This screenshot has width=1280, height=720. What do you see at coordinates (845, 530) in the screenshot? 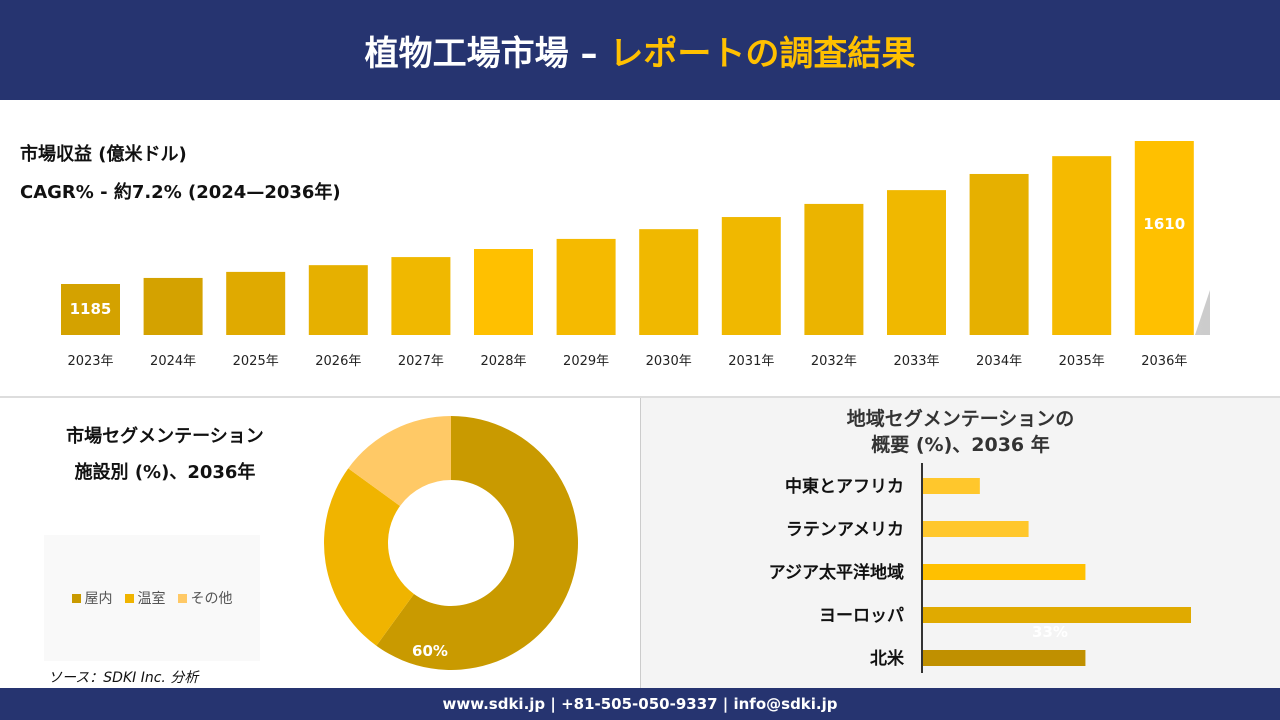
I see `y-tick-label: ラテンアメリカ` at bounding box center [845, 530].